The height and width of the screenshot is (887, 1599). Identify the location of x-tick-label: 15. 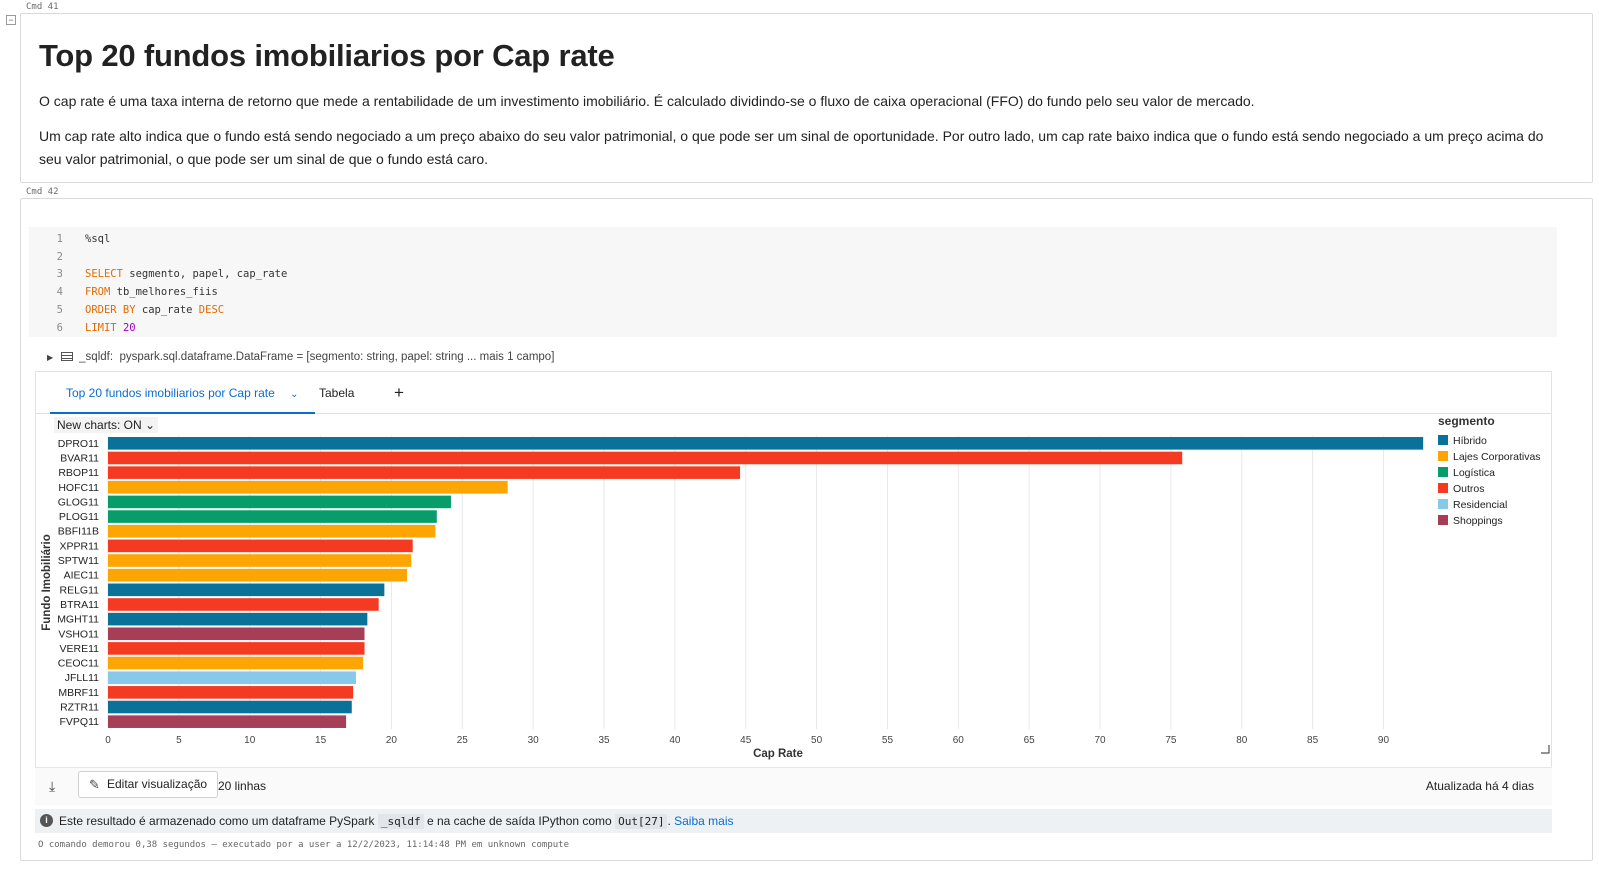
(321, 740).